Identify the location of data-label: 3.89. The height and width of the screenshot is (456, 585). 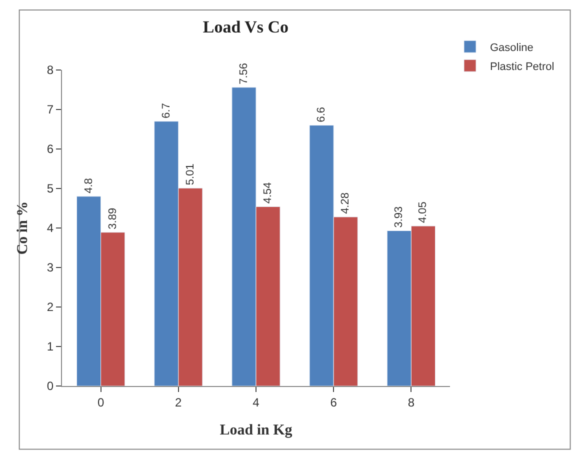
(112, 219).